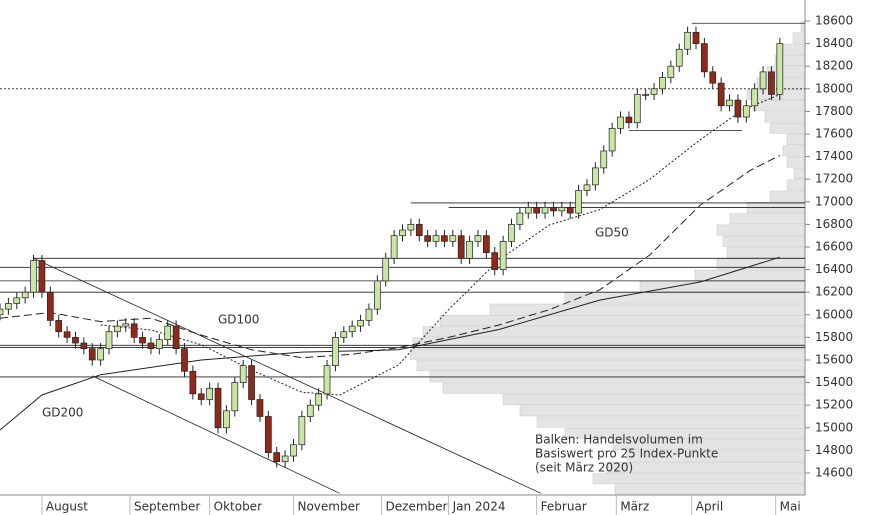 Image resolution: width=874 pixels, height=515 pixels. Describe the element at coordinates (216, 434) in the screenshot. I see `trend-line` at that location.